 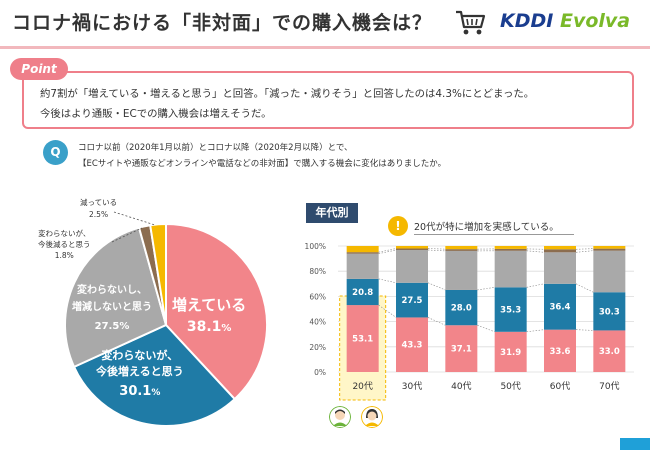 What do you see at coordinates (64, 233) in the screenshot?
I see `pie-label-will-decrease-1: 変わらないが、` at bounding box center [64, 233].